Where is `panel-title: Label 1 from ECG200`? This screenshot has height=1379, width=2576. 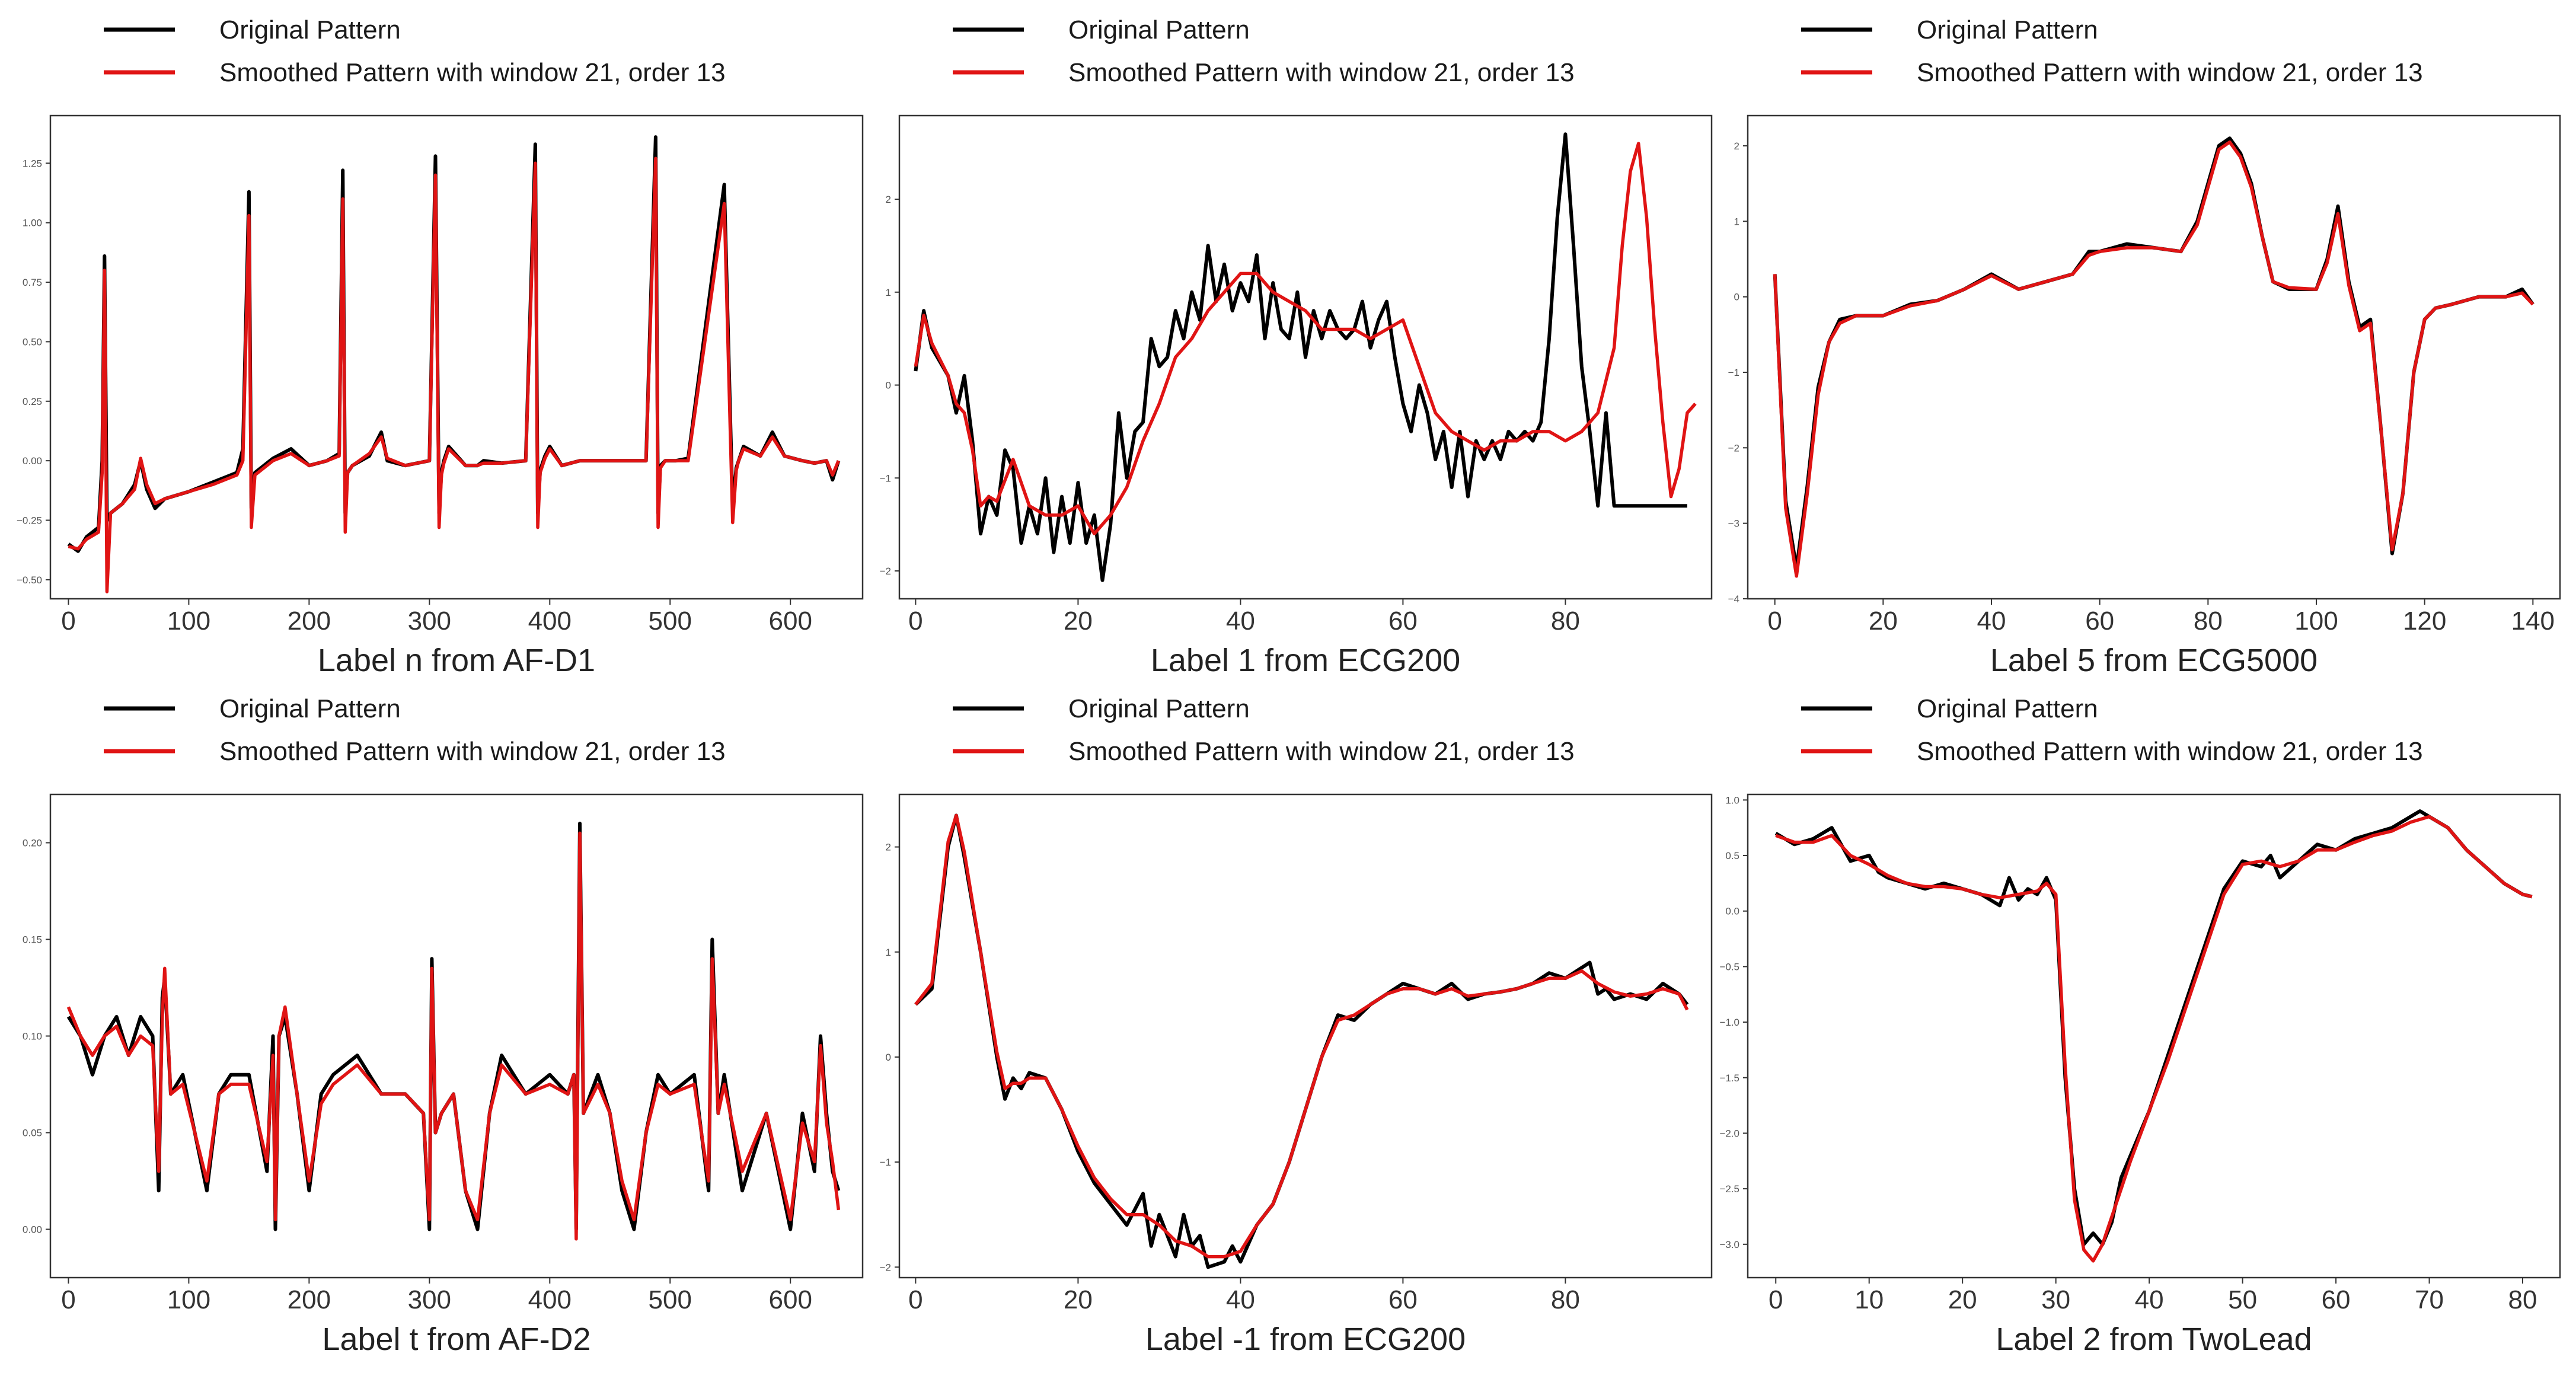 panel-title: Label 1 from ECG200 is located at coordinates (1305, 661).